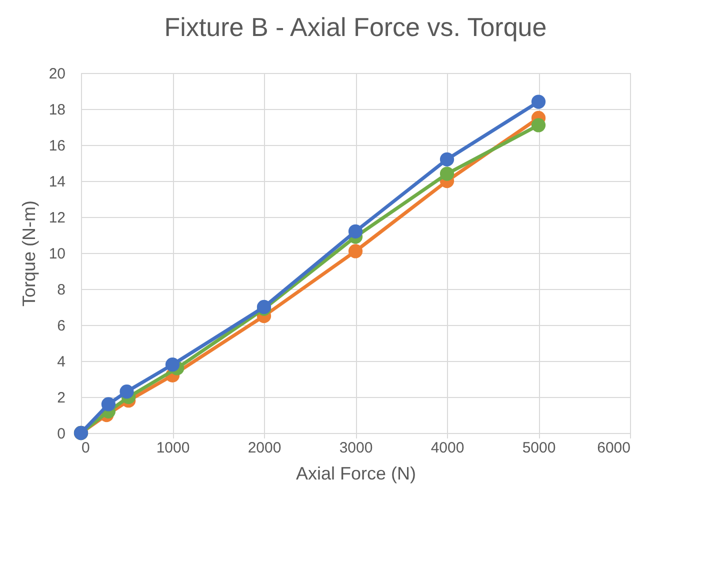 The image size is (721, 581). What do you see at coordinates (356, 448) in the screenshot?
I see `x-tick-label: 3000` at bounding box center [356, 448].